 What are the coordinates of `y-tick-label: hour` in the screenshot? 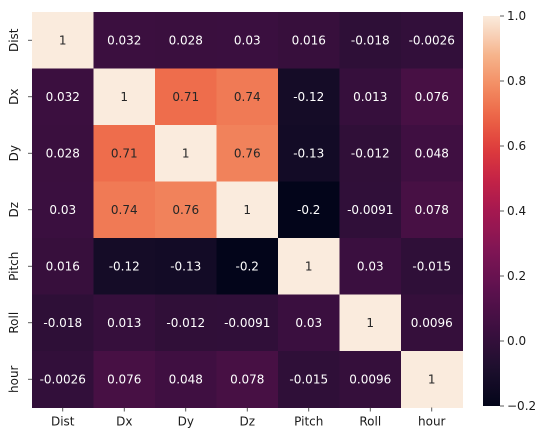 It's located at (14, 379).